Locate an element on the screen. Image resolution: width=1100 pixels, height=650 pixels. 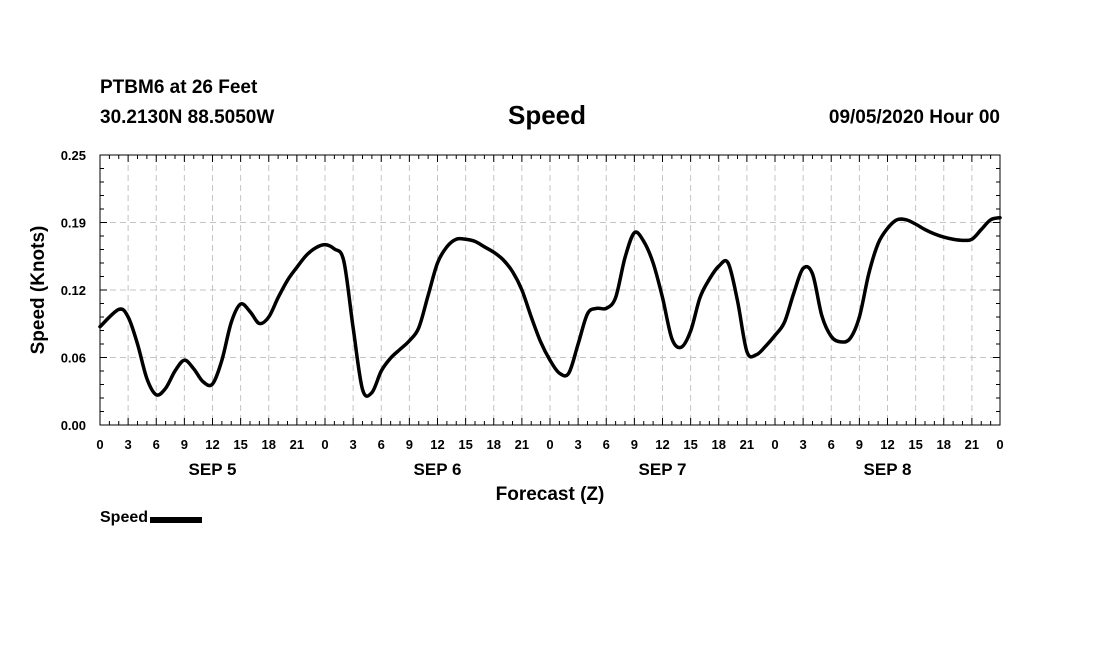
day-label: SEP 8 is located at coordinates (888, 469).